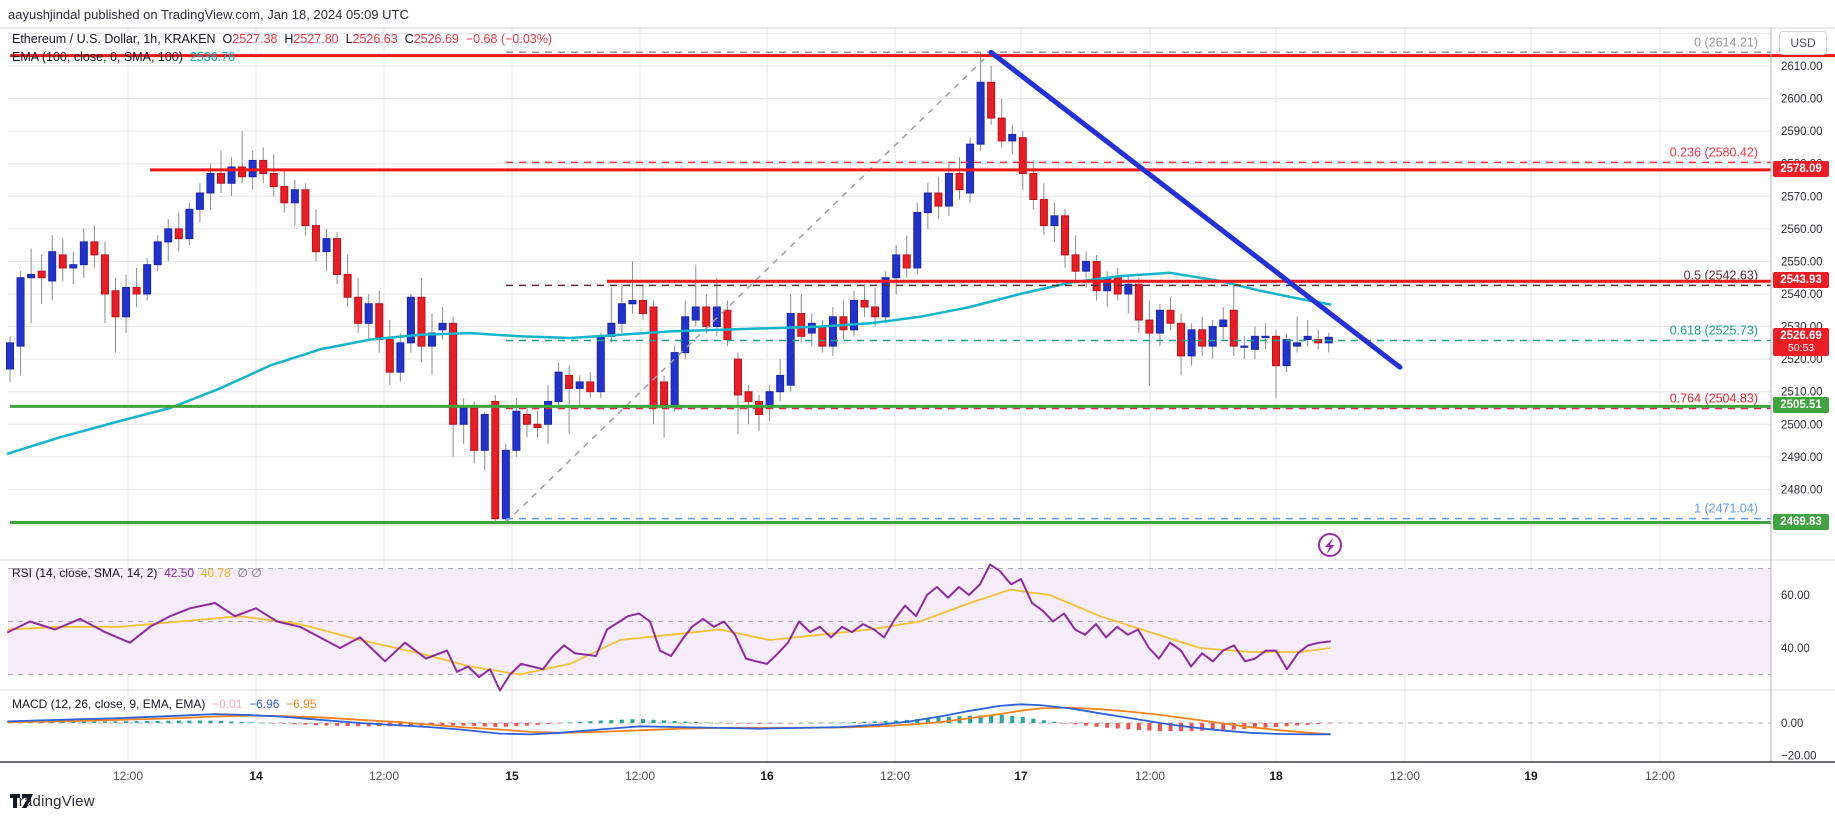 Image resolution: width=1835 pixels, height=827 pixels. I want to click on price-axis-label: 2550.00, so click(1802, 262).